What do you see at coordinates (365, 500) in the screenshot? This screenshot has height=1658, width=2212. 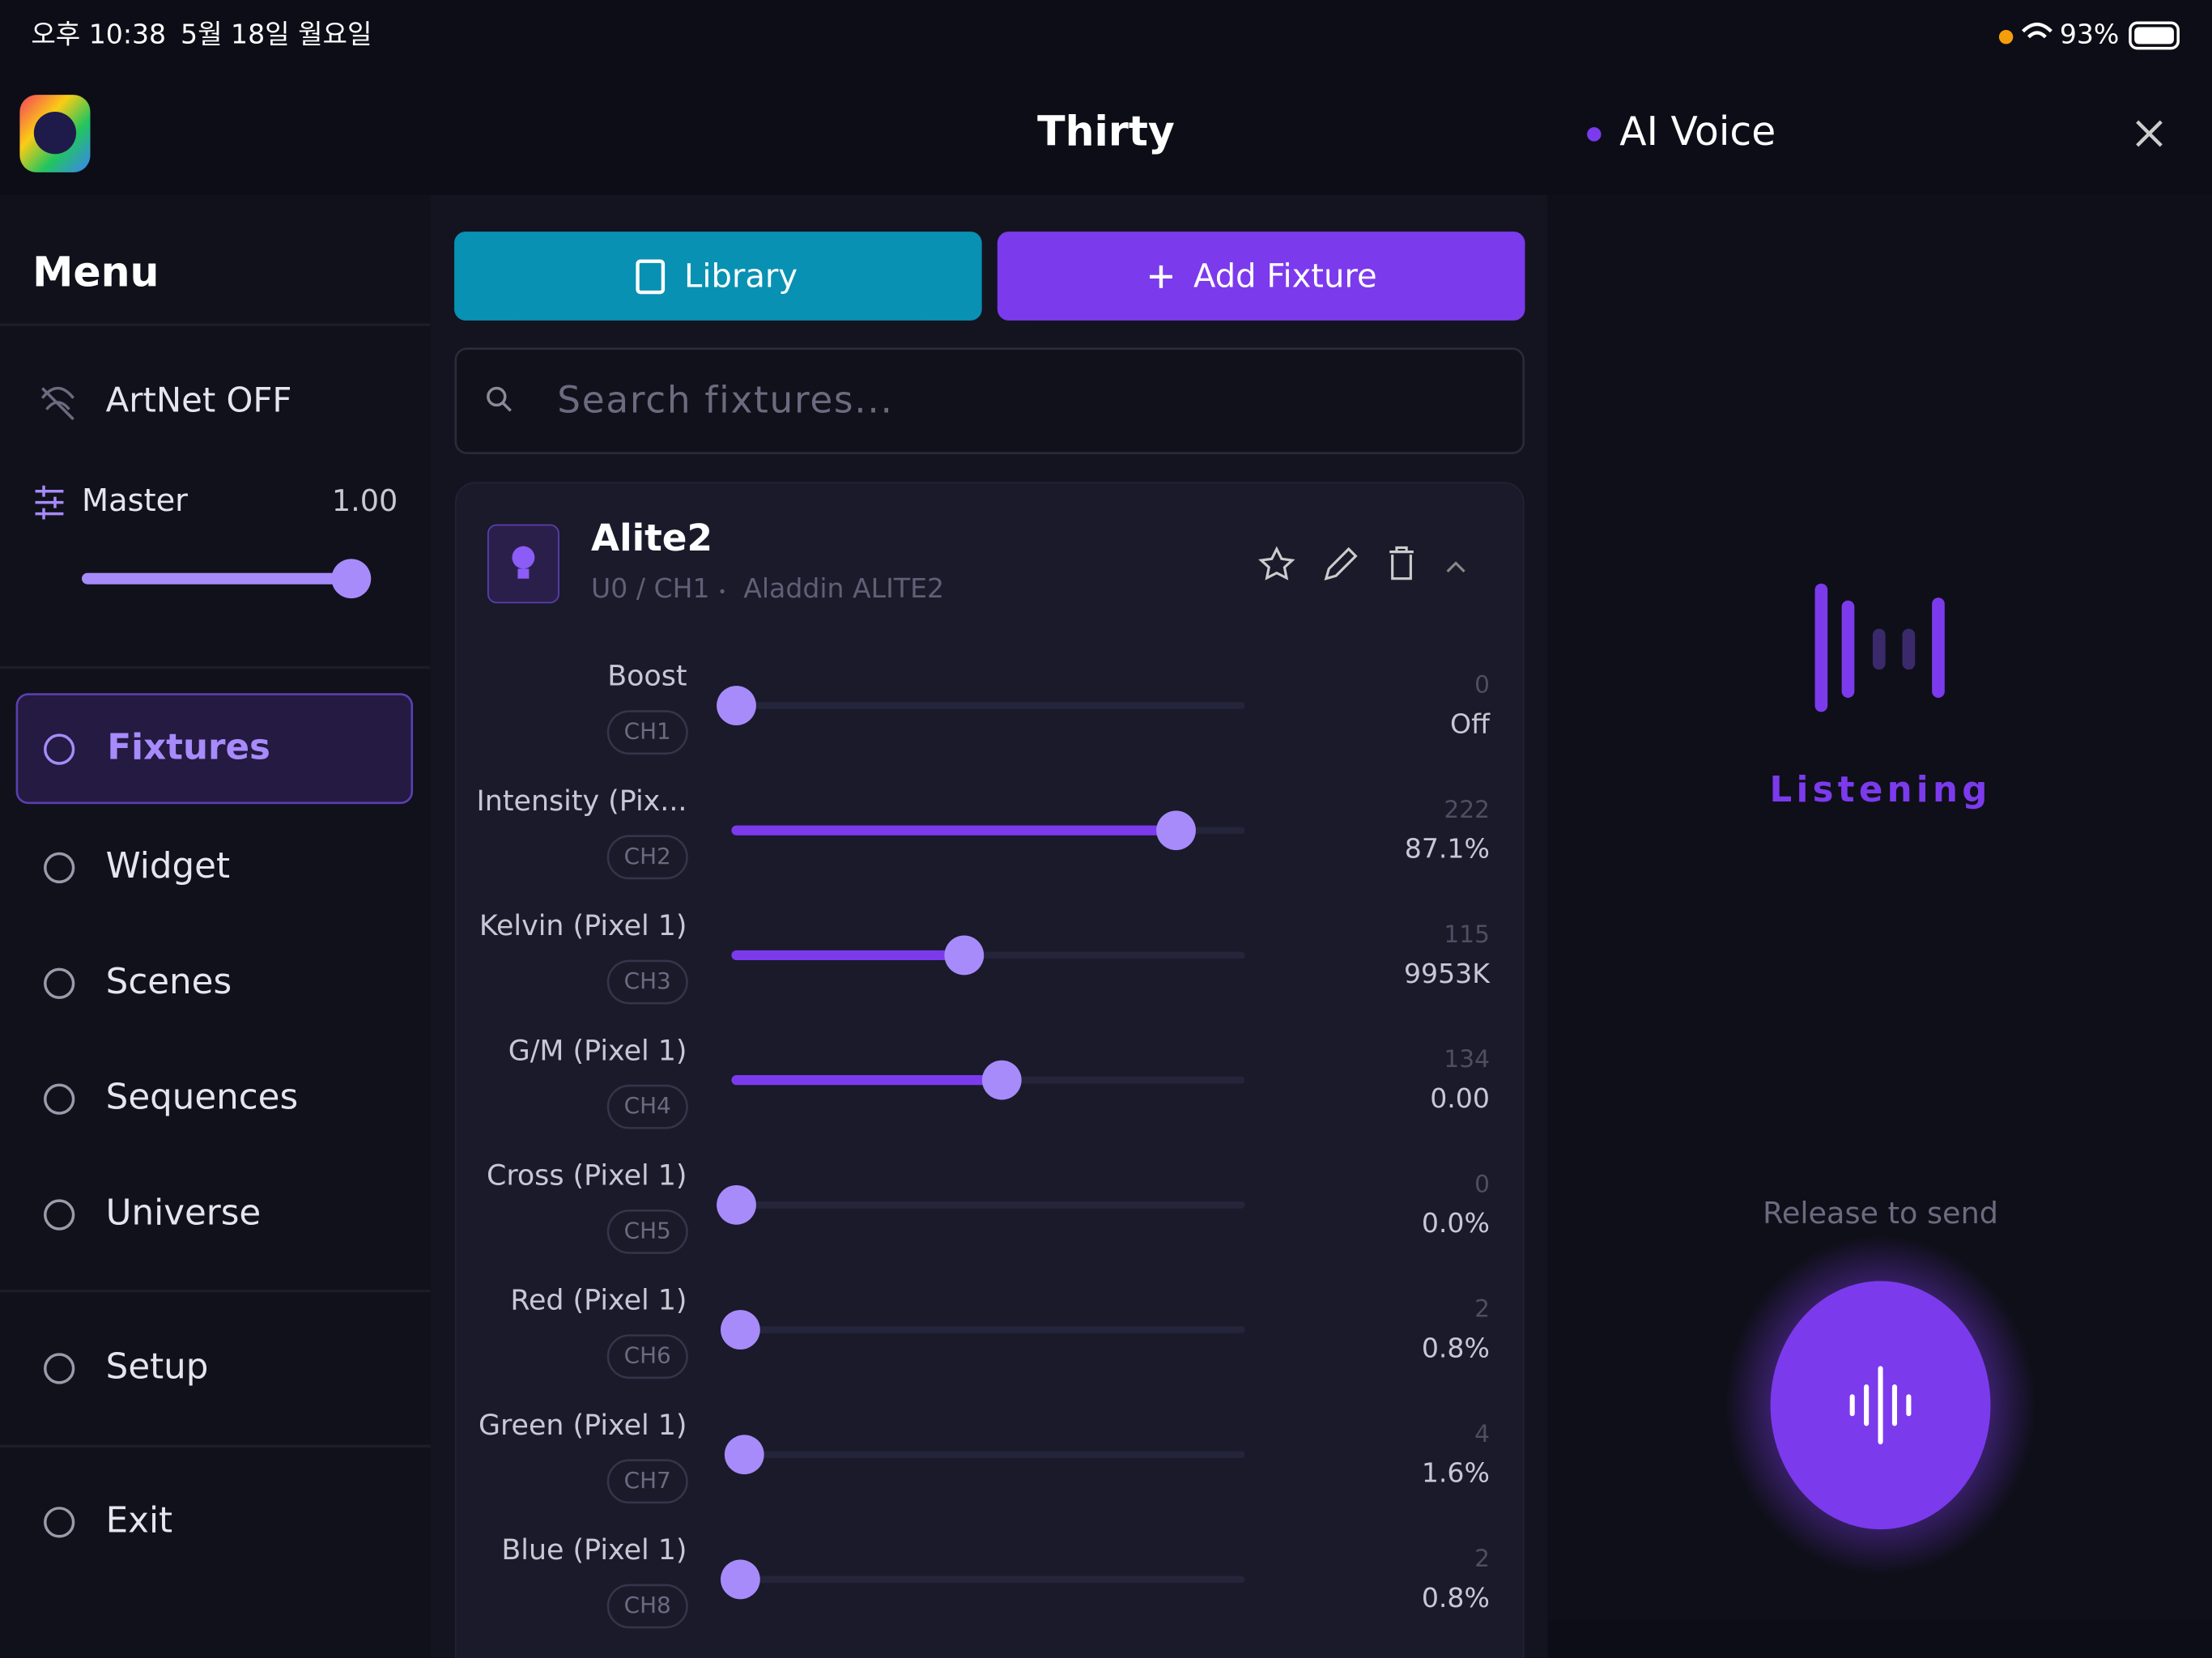 I see `master-value: 1.00` at bounding box center [365, 500].